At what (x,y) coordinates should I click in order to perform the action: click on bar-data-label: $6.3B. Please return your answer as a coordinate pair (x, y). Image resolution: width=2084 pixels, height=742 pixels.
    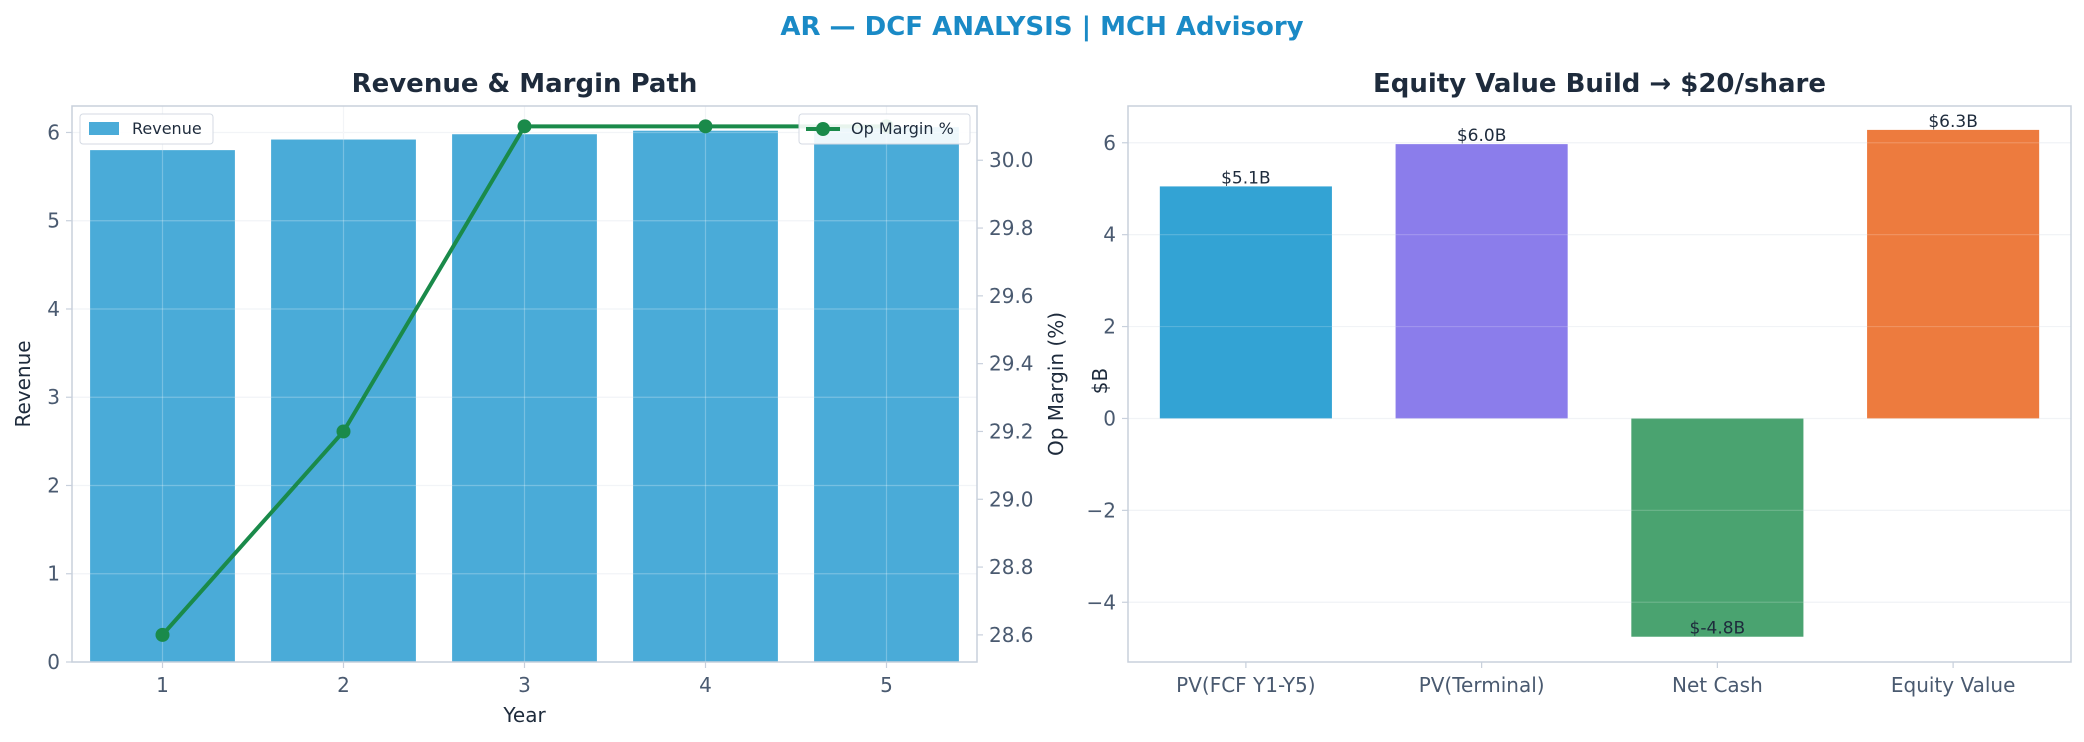
    Looking at the image, I should click on (1953, 122).